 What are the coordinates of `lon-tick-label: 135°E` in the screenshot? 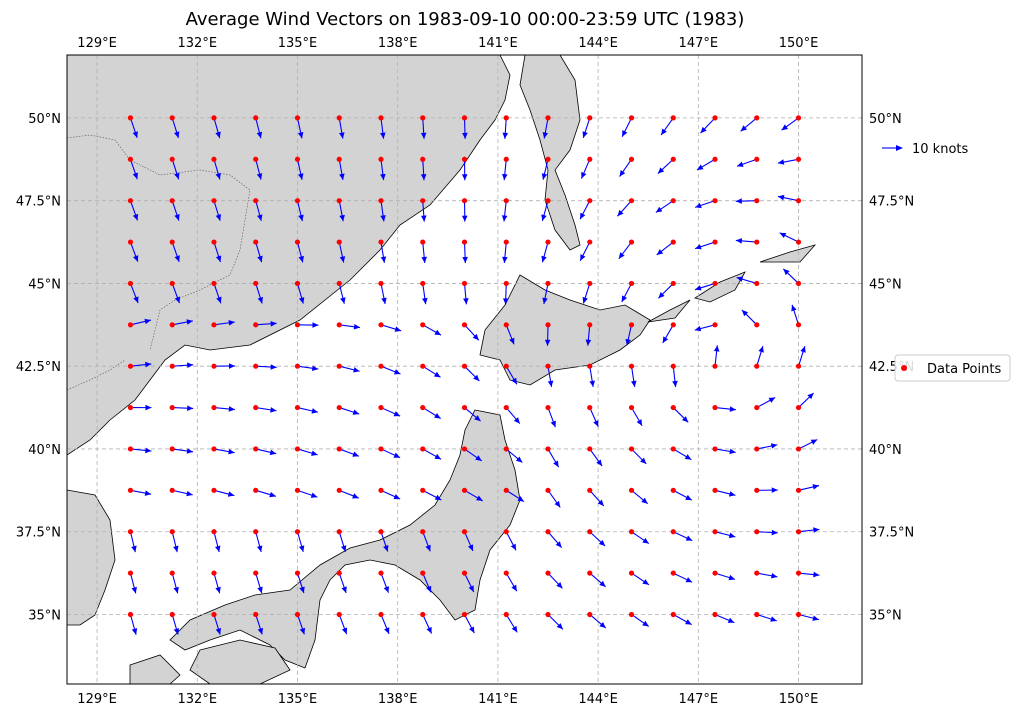 It's located at (298, 699).